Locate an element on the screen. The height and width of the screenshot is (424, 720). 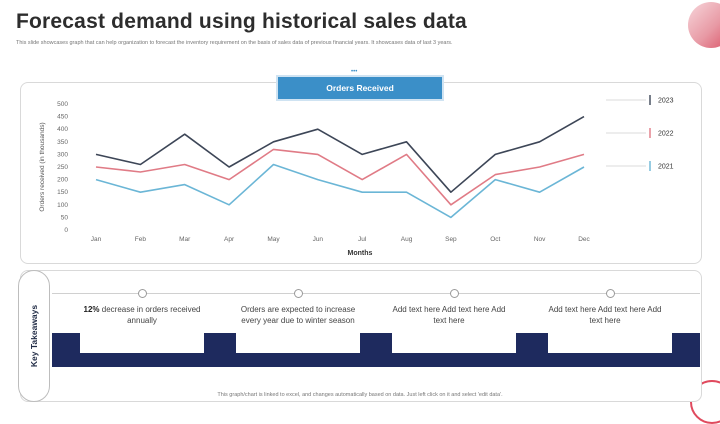
x-axis-label: Months is located at coordinates (360, 253).